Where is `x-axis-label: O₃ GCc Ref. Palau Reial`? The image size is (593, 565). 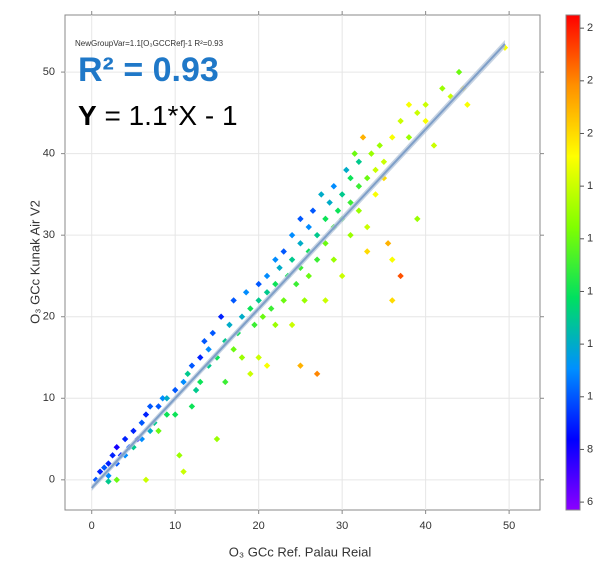 x-axis-label: O₃ GCc Ref. Palau Reial is located at coordinates (300, 551).